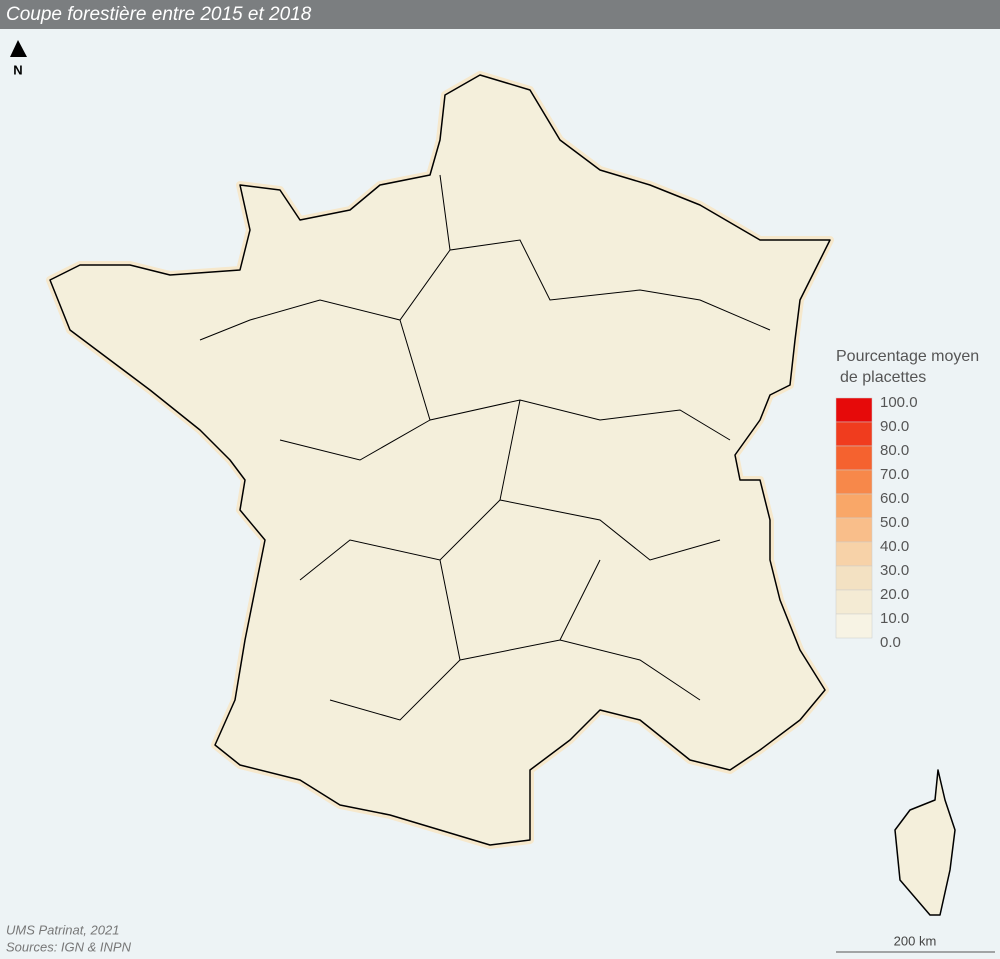  I want to click on legend-label: 80.0, so click(894, 450).